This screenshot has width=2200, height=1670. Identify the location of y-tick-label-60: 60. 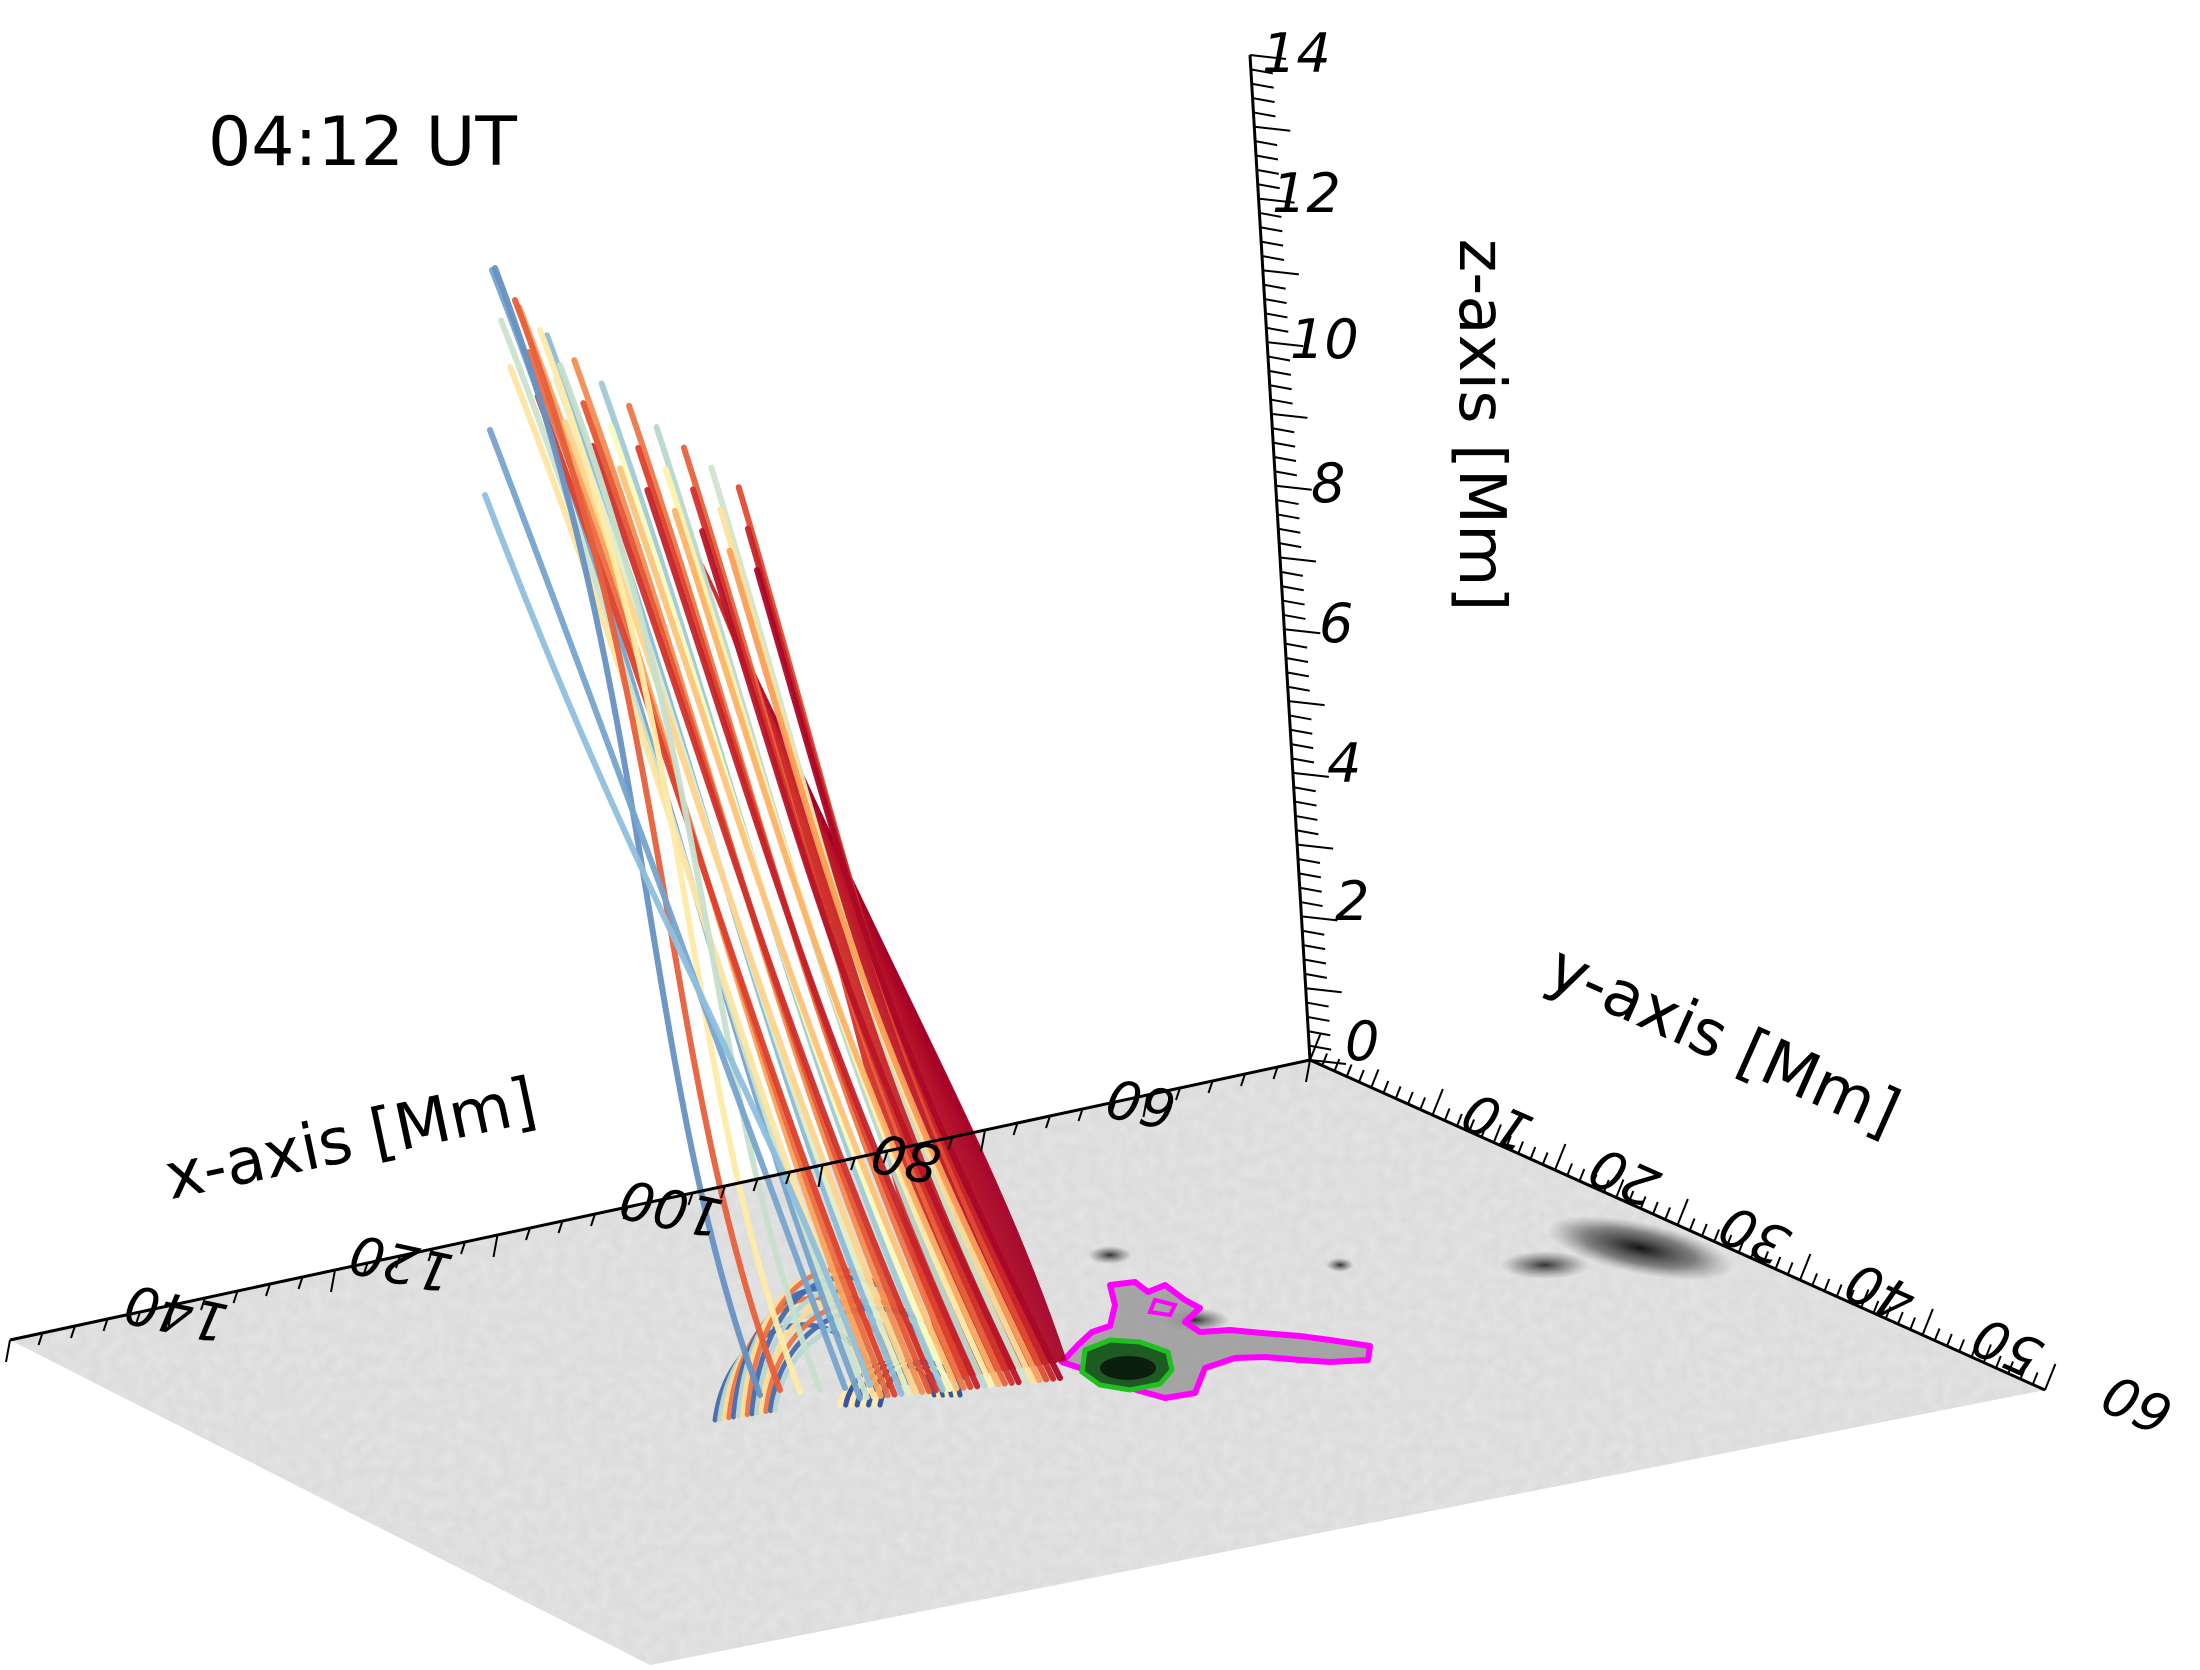
(2137, 1404).